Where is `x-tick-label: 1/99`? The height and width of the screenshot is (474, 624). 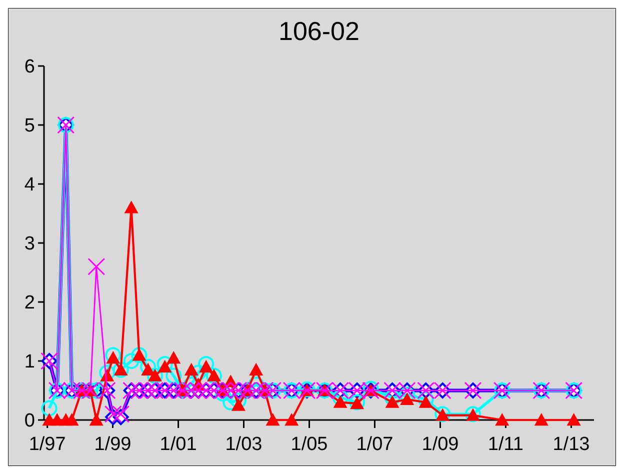 x-tick-label: 1/99 is located at coordinates (113, 444).